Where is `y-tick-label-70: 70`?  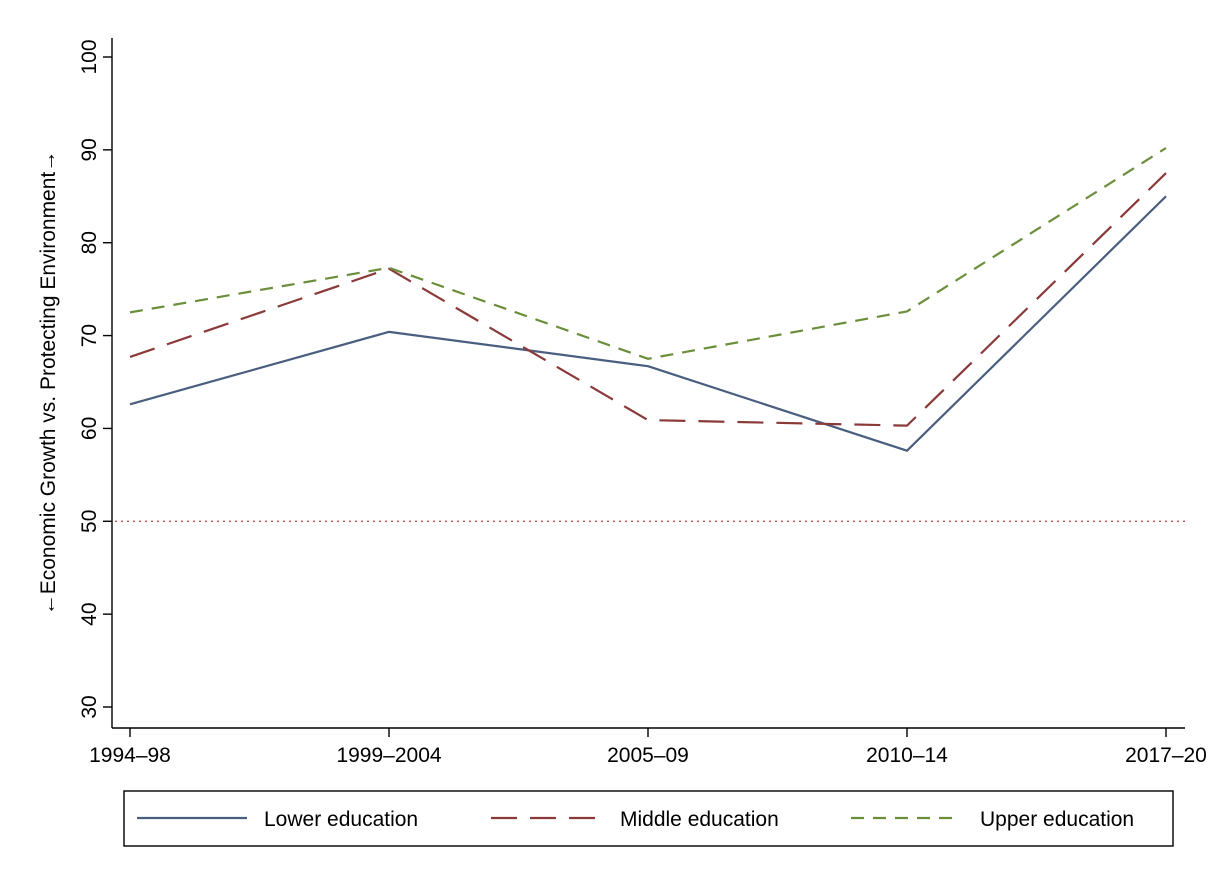 y-tick-label-70: 70 is located at coordinates (89, 335).